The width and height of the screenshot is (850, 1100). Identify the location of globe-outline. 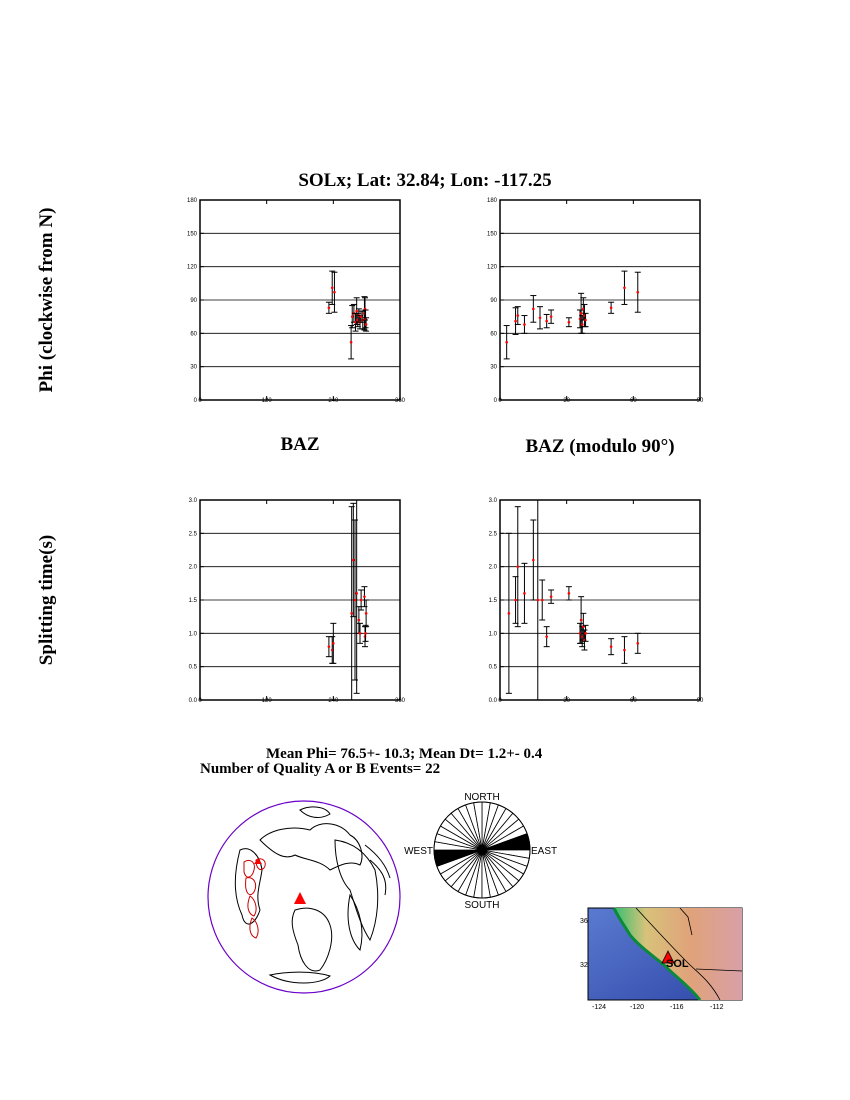
(304, 897).